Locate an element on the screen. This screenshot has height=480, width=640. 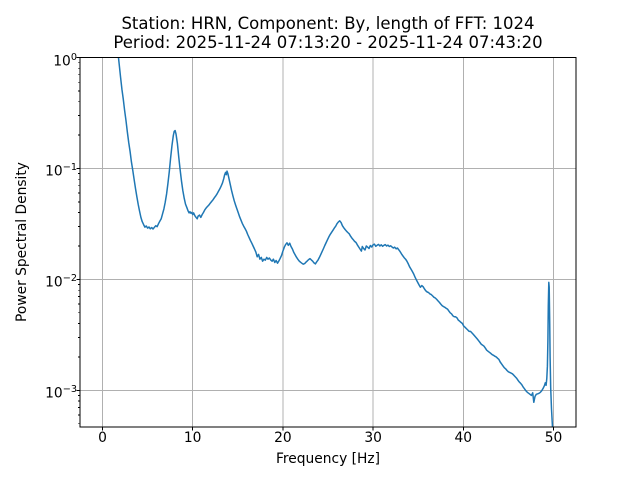
x-tick-label-30: 30 is located at coordinates (373, 438).